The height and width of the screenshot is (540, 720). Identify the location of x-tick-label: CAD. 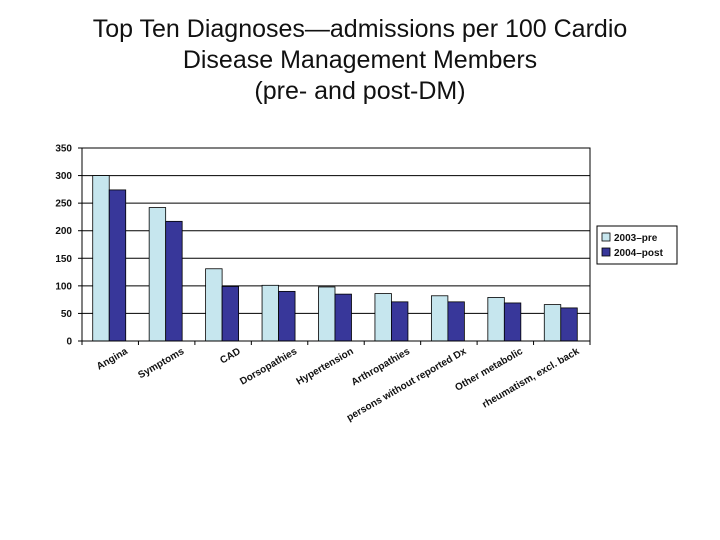
(230, 356).